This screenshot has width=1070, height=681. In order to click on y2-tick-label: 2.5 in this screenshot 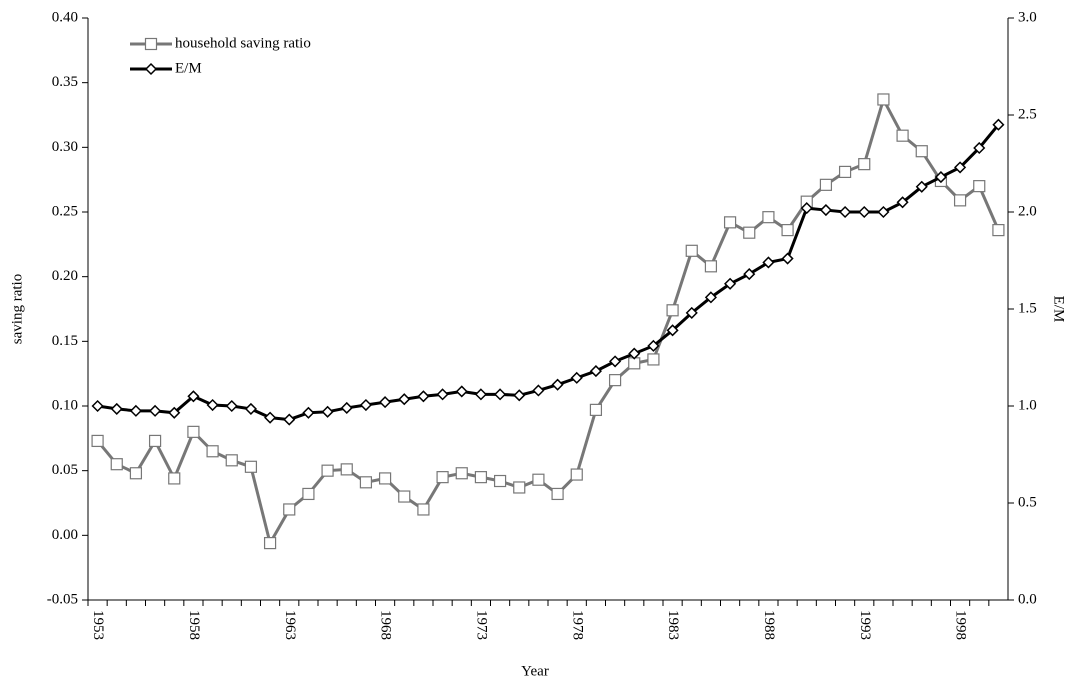, I will do `click(1027, 114)`.